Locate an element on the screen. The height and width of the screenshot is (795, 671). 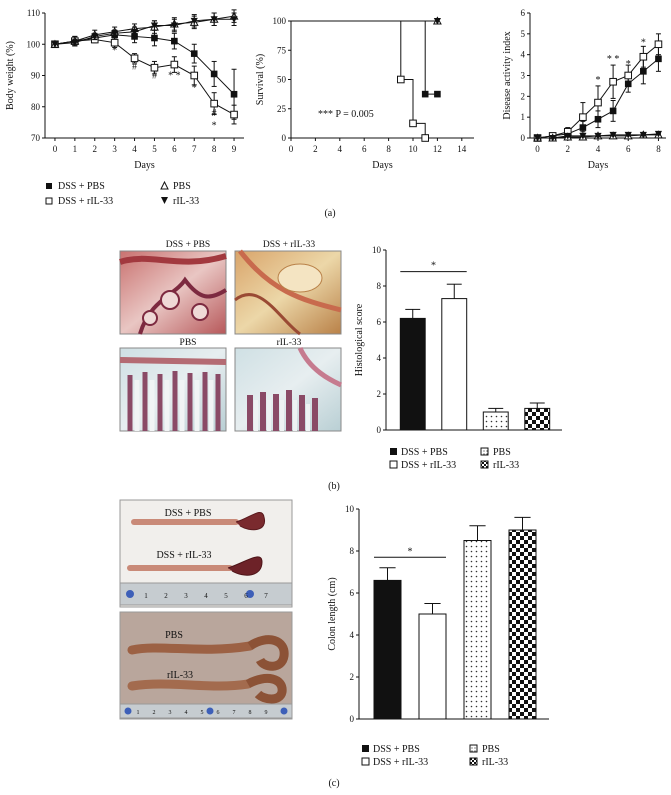
colon-photo-top: DSS + PBS DSS + rIL-33 1 2 3 4 5 6 7 is located at coordinates (206, 553).